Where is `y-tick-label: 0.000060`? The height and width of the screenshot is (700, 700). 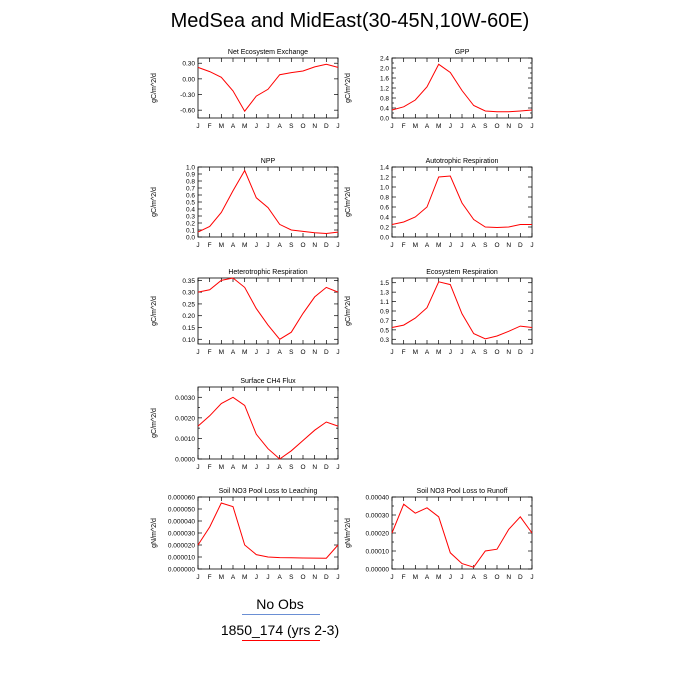
y-tick-label: 0.000060 is located at coordinates (181, 498).